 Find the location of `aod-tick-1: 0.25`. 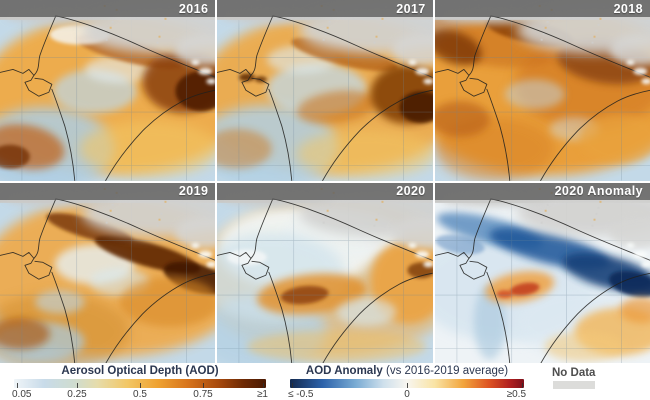

aod-tick-1: 0.25 is located at coordinates (77, 394).